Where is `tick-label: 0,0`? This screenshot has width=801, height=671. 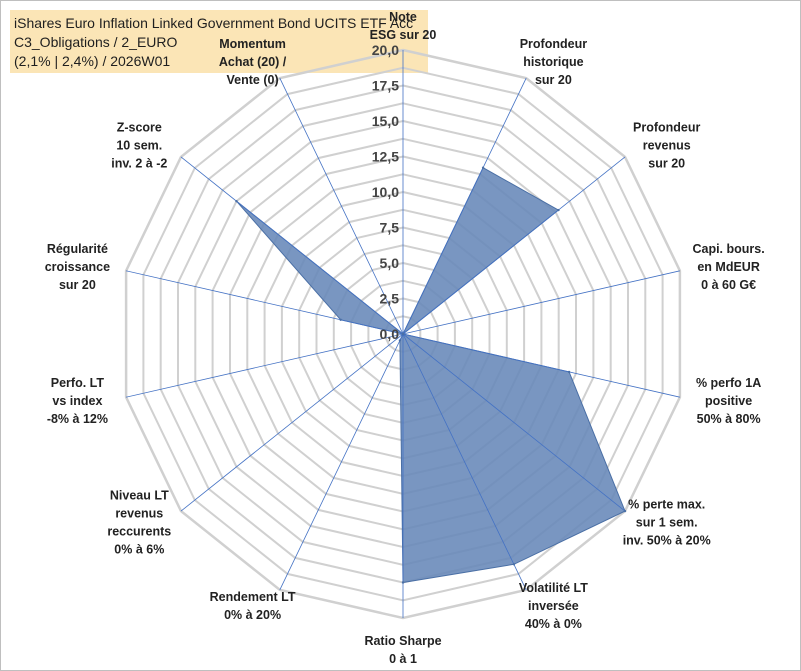 tick-label: 0,0 is located at coordinates (390, 334).